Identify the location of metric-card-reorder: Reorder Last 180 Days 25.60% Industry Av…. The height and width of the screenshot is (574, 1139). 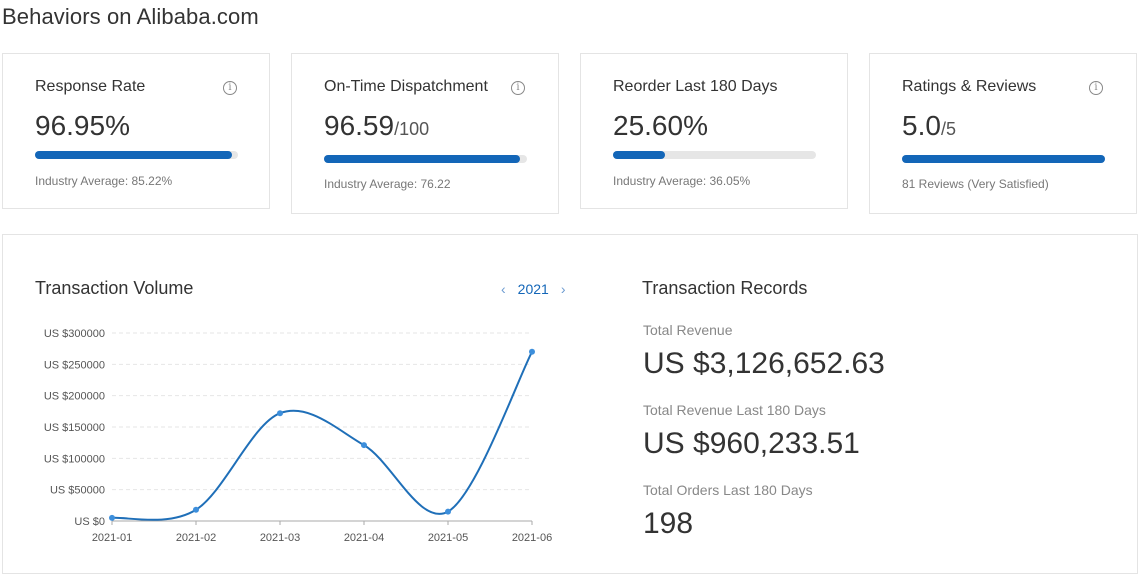
(714, 131).